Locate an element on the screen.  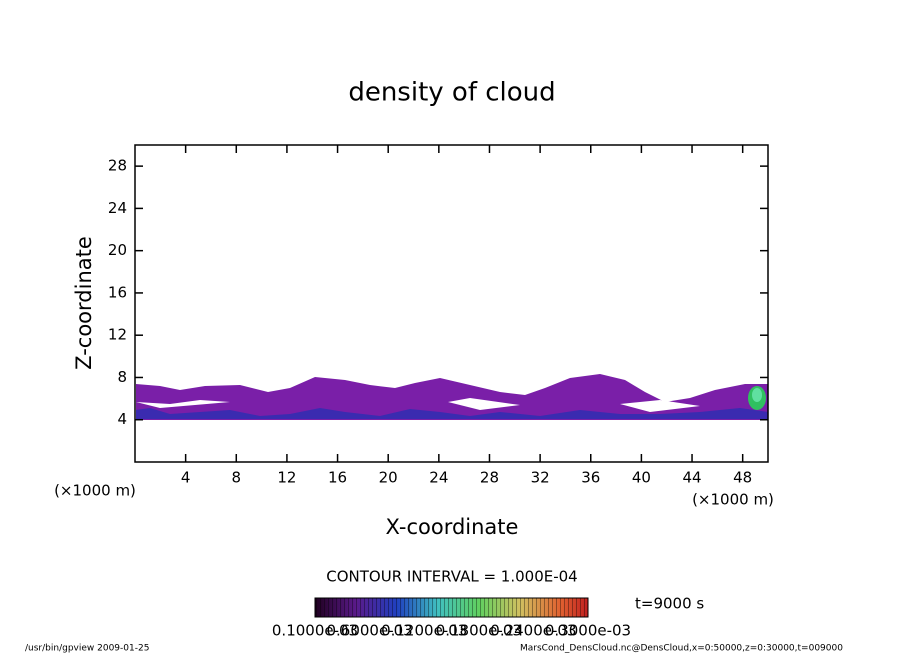
colorbar-label: 0.6000e-03 is located at coordinates (369, 631).